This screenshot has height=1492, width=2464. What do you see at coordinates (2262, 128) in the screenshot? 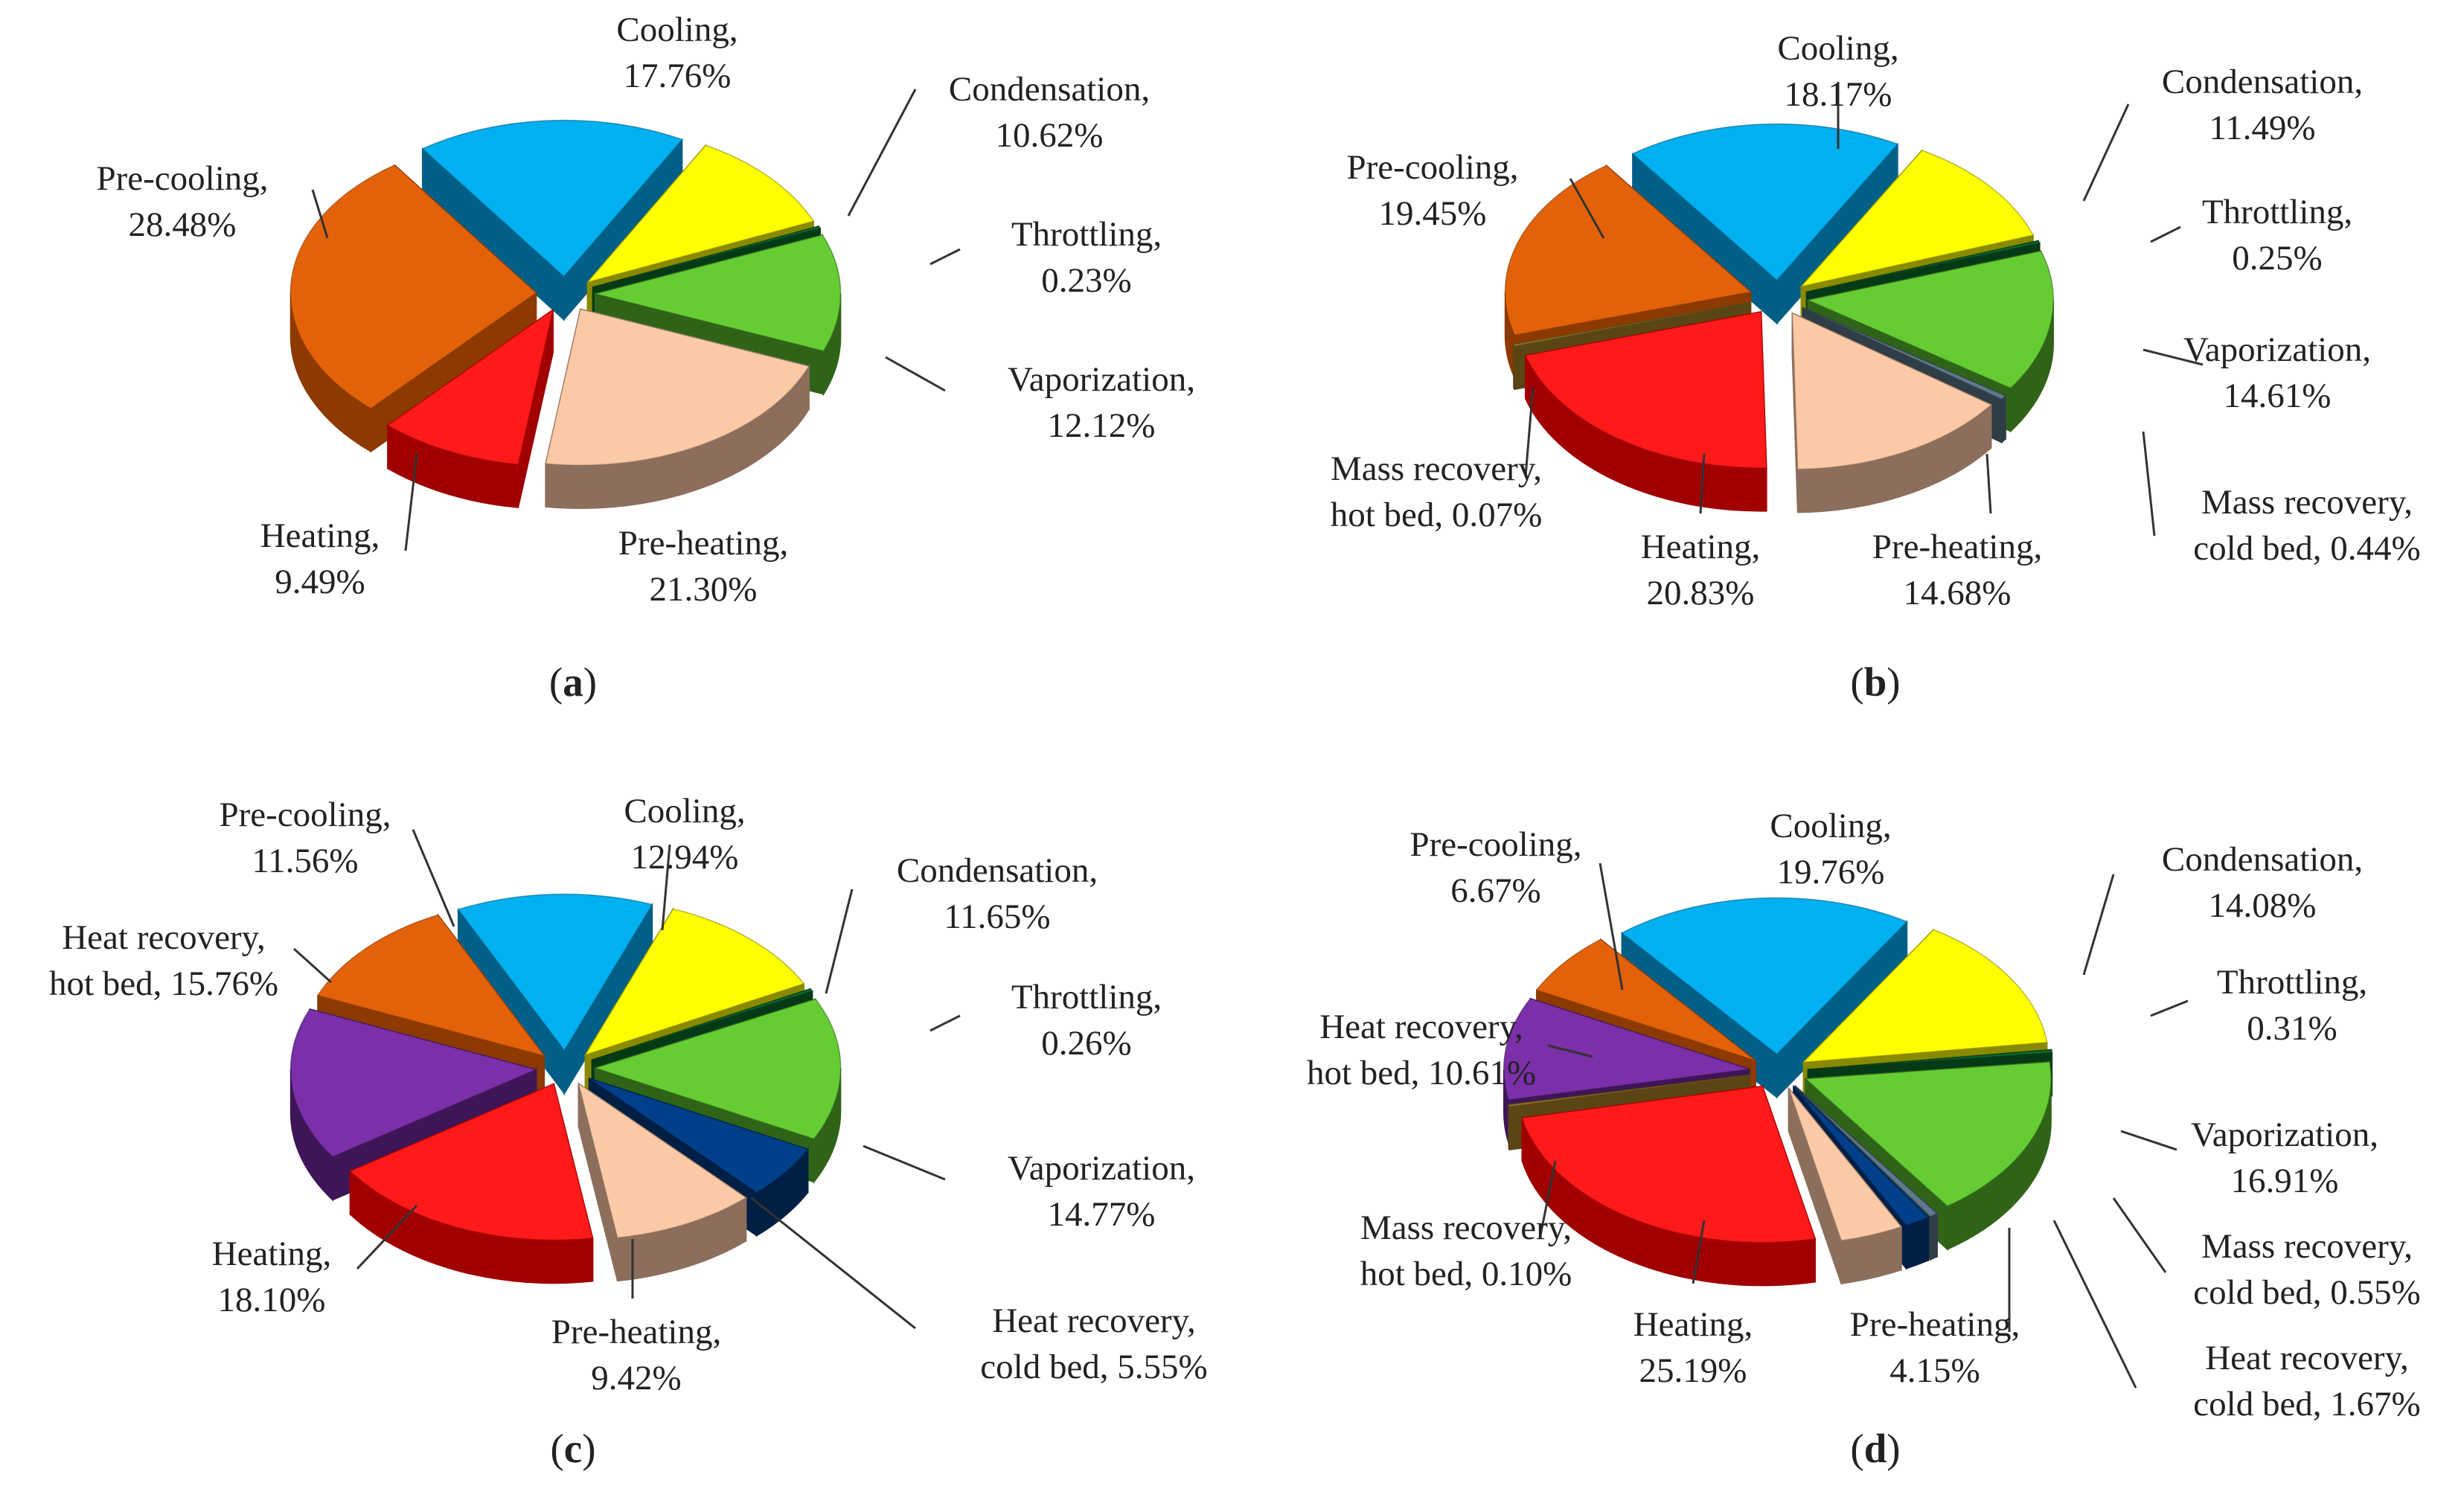
I see `slice-label-value: 11.49%` at bounding box center [2262, 128].